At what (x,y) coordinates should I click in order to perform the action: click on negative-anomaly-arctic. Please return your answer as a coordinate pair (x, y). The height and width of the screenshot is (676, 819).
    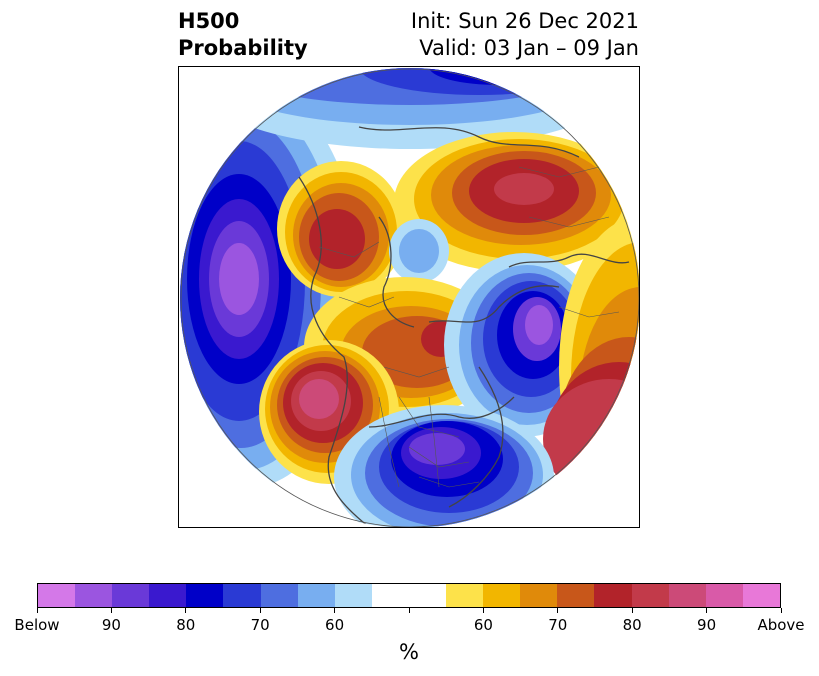
    Looking at the image, I should click on (410, 108).